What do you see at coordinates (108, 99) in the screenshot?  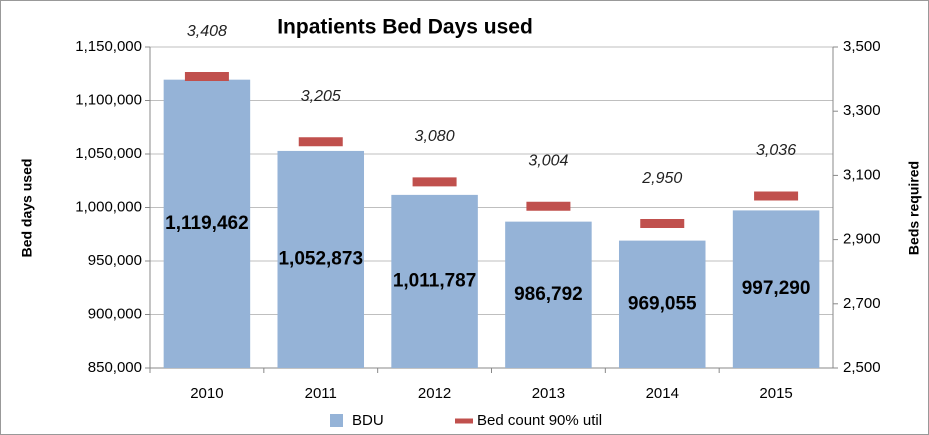 I see `y-tick-label: 1,100,000` at bounding box center [108, 99].